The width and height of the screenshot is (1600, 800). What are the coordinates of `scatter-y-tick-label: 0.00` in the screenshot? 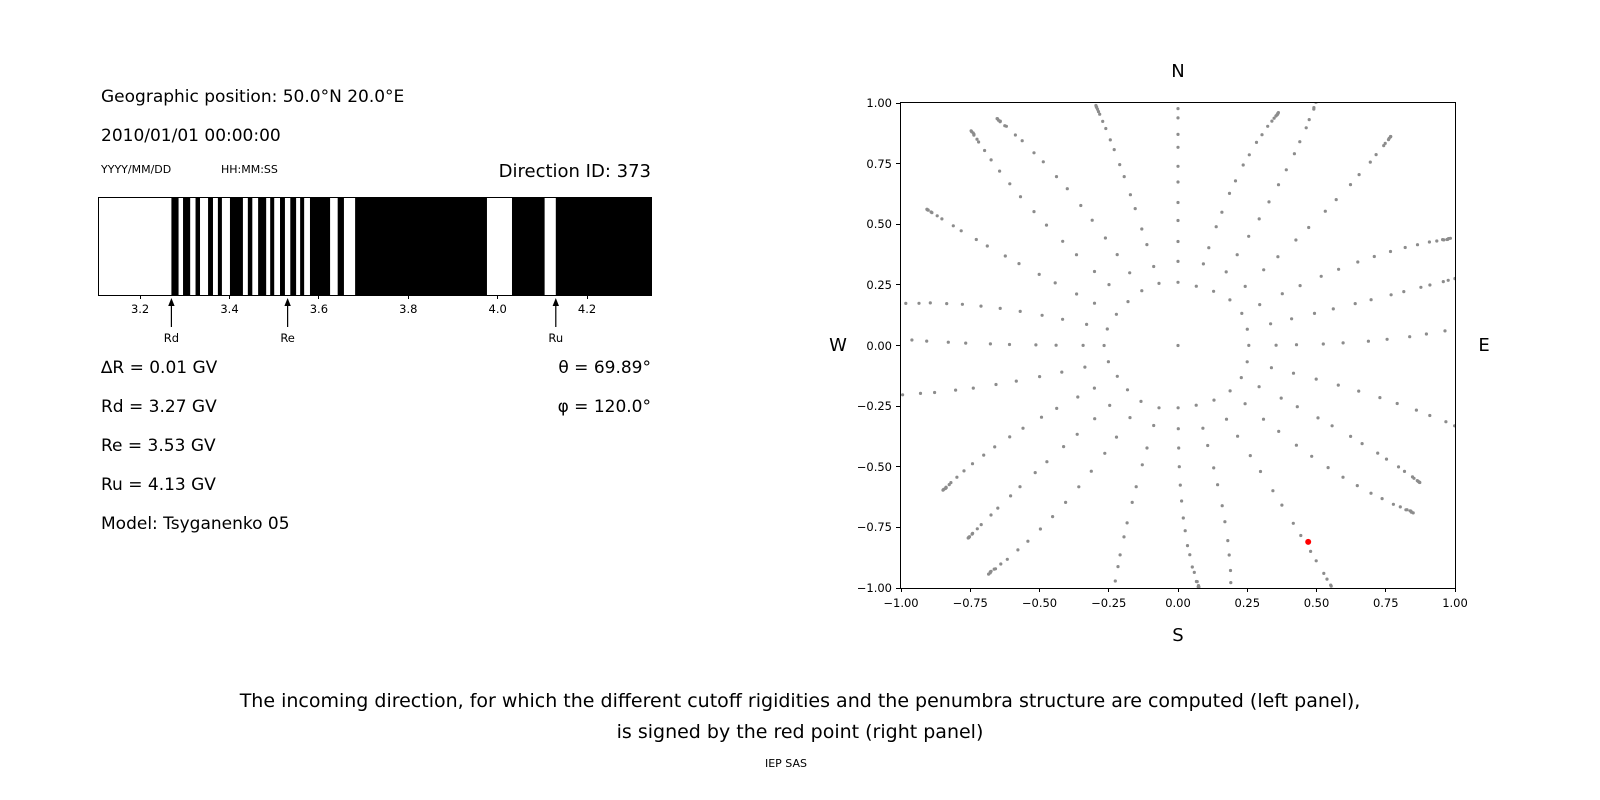 It's located at (879, 345).